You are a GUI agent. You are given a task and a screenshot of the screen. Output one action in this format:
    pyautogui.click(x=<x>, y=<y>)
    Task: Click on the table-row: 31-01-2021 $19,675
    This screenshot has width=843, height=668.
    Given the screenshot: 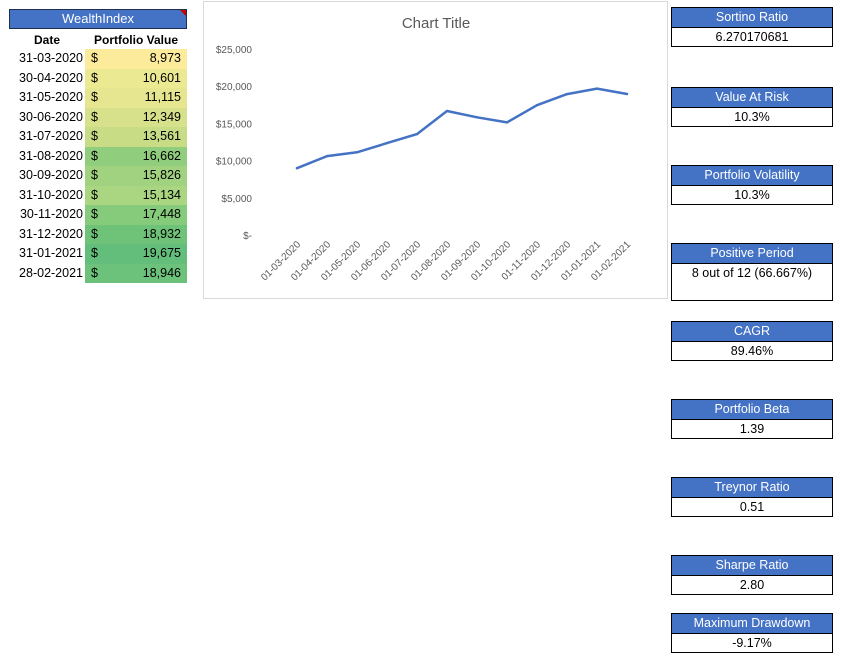 What is the action you would take?
    pyautogui.click(x=98, y=254)
    